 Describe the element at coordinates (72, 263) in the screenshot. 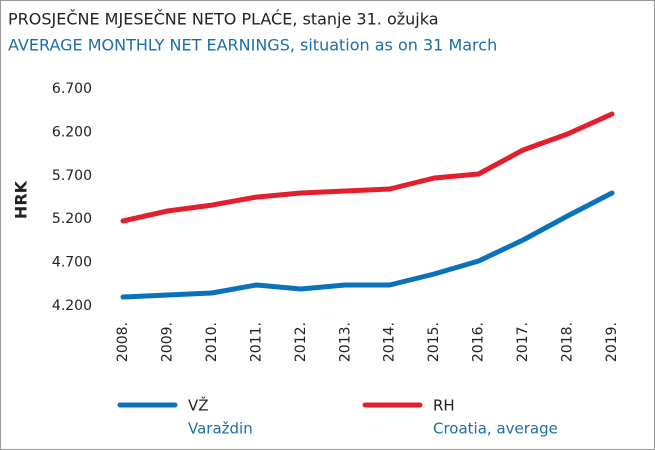

I see `y-tick-label: 4.700` at that location.